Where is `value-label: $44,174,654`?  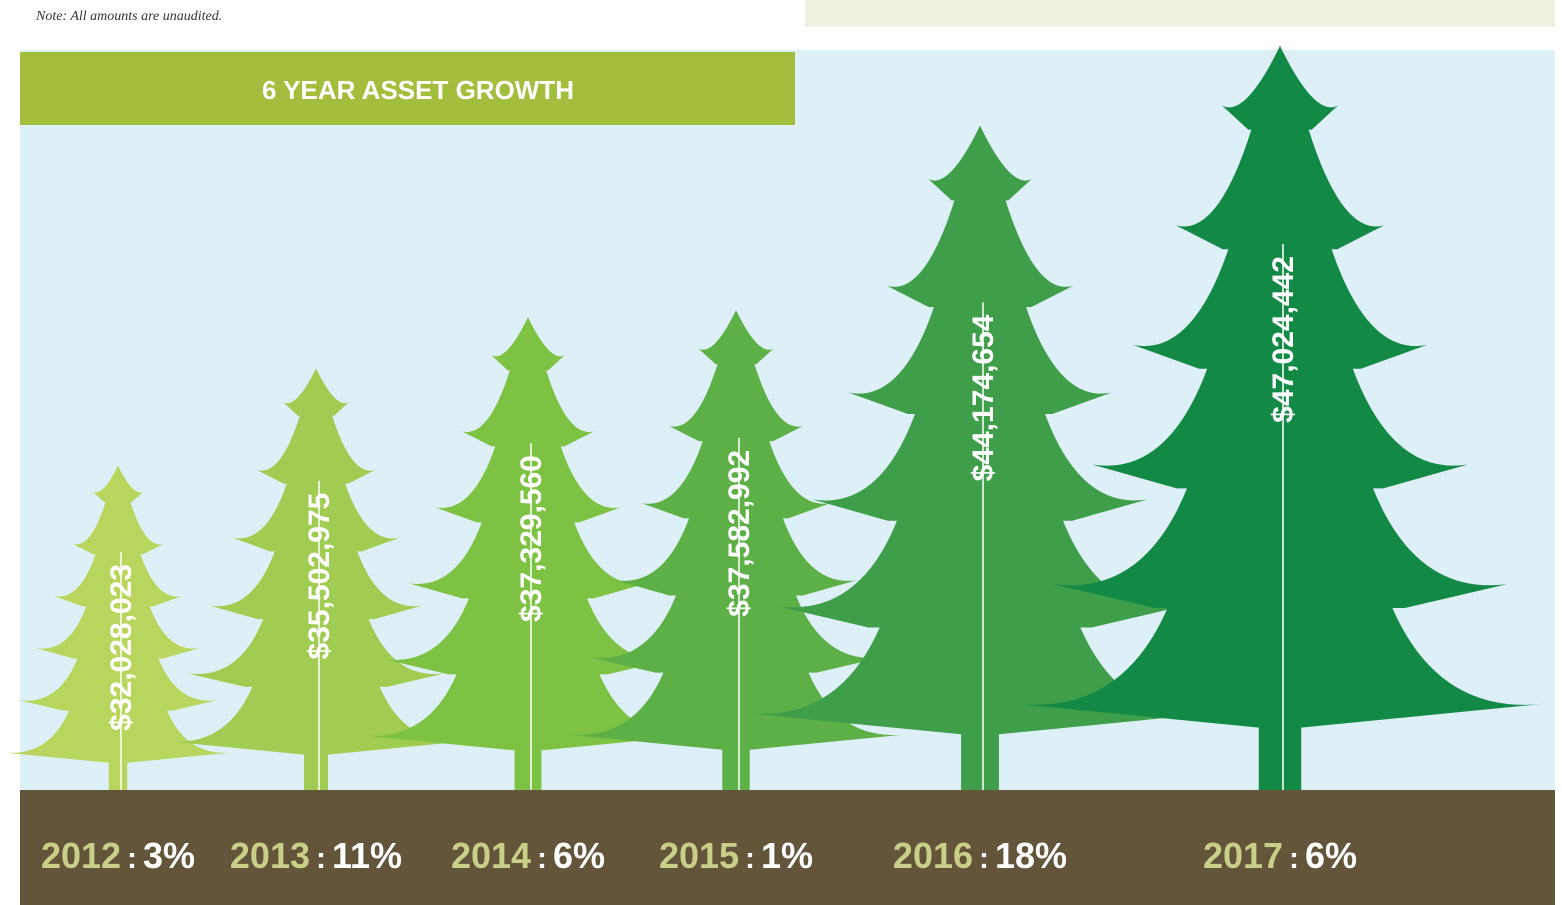
value-label: $44,174,654 is located at coordinates (983, 397).